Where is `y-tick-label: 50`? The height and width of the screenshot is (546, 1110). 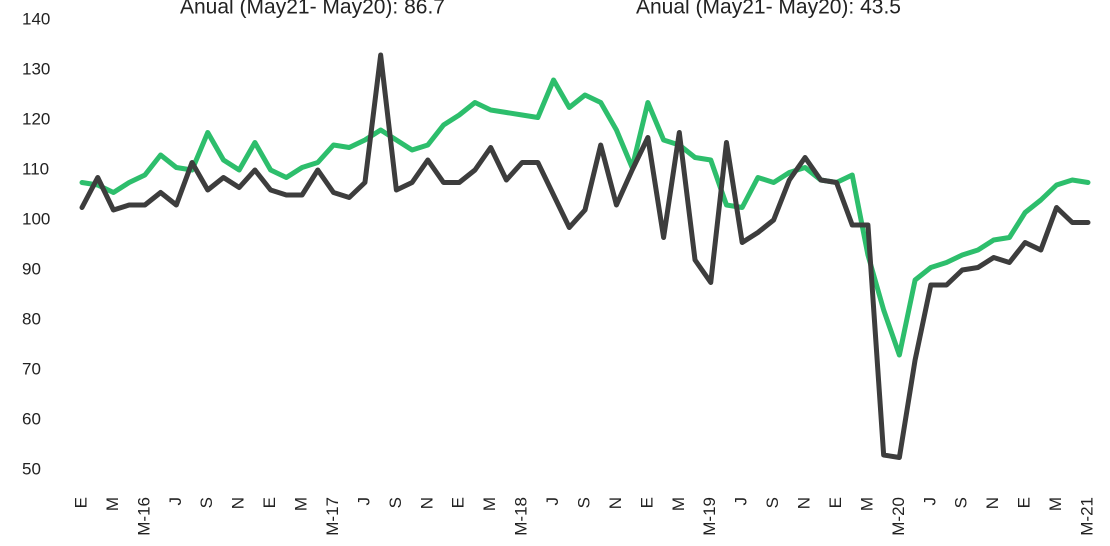
y-tick-label: 50 is located at coordinates (31, 468).